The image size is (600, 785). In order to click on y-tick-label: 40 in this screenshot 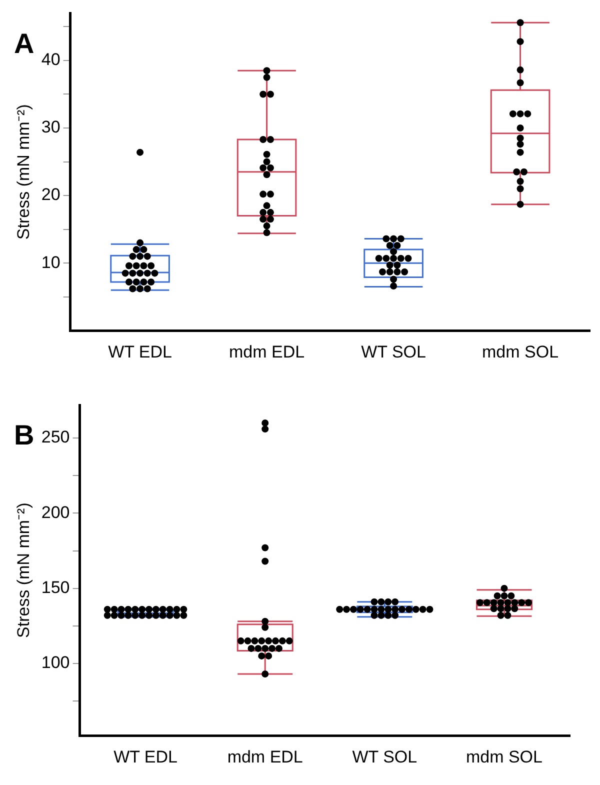, I will do `click(50, 60)`.